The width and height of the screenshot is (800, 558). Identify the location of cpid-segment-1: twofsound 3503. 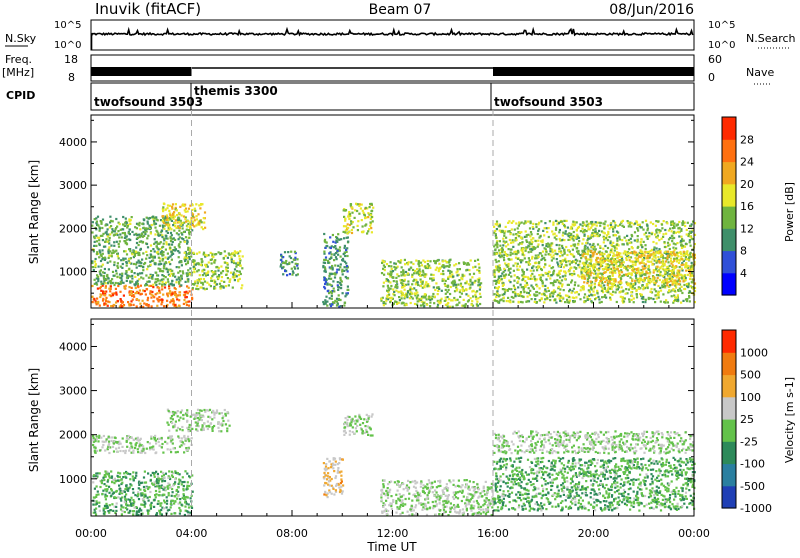
(148, 102).